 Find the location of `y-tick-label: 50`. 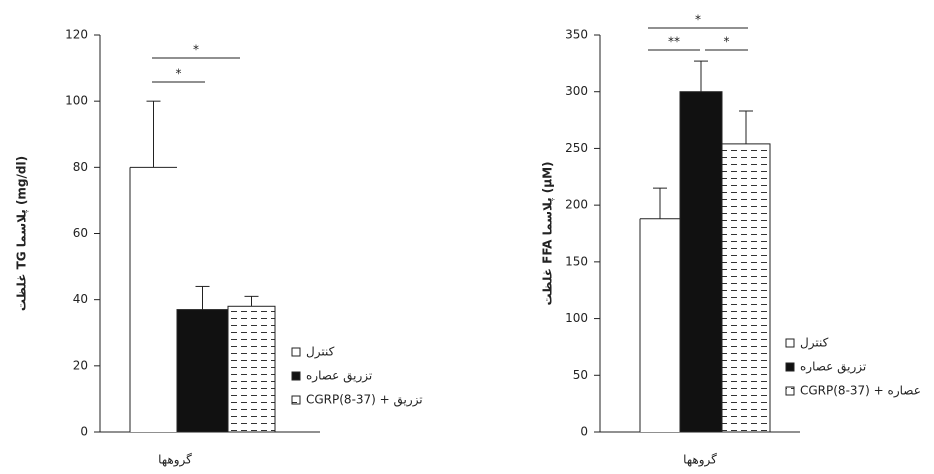

y-tick-label: 50 is located at coordinates (580, 375).